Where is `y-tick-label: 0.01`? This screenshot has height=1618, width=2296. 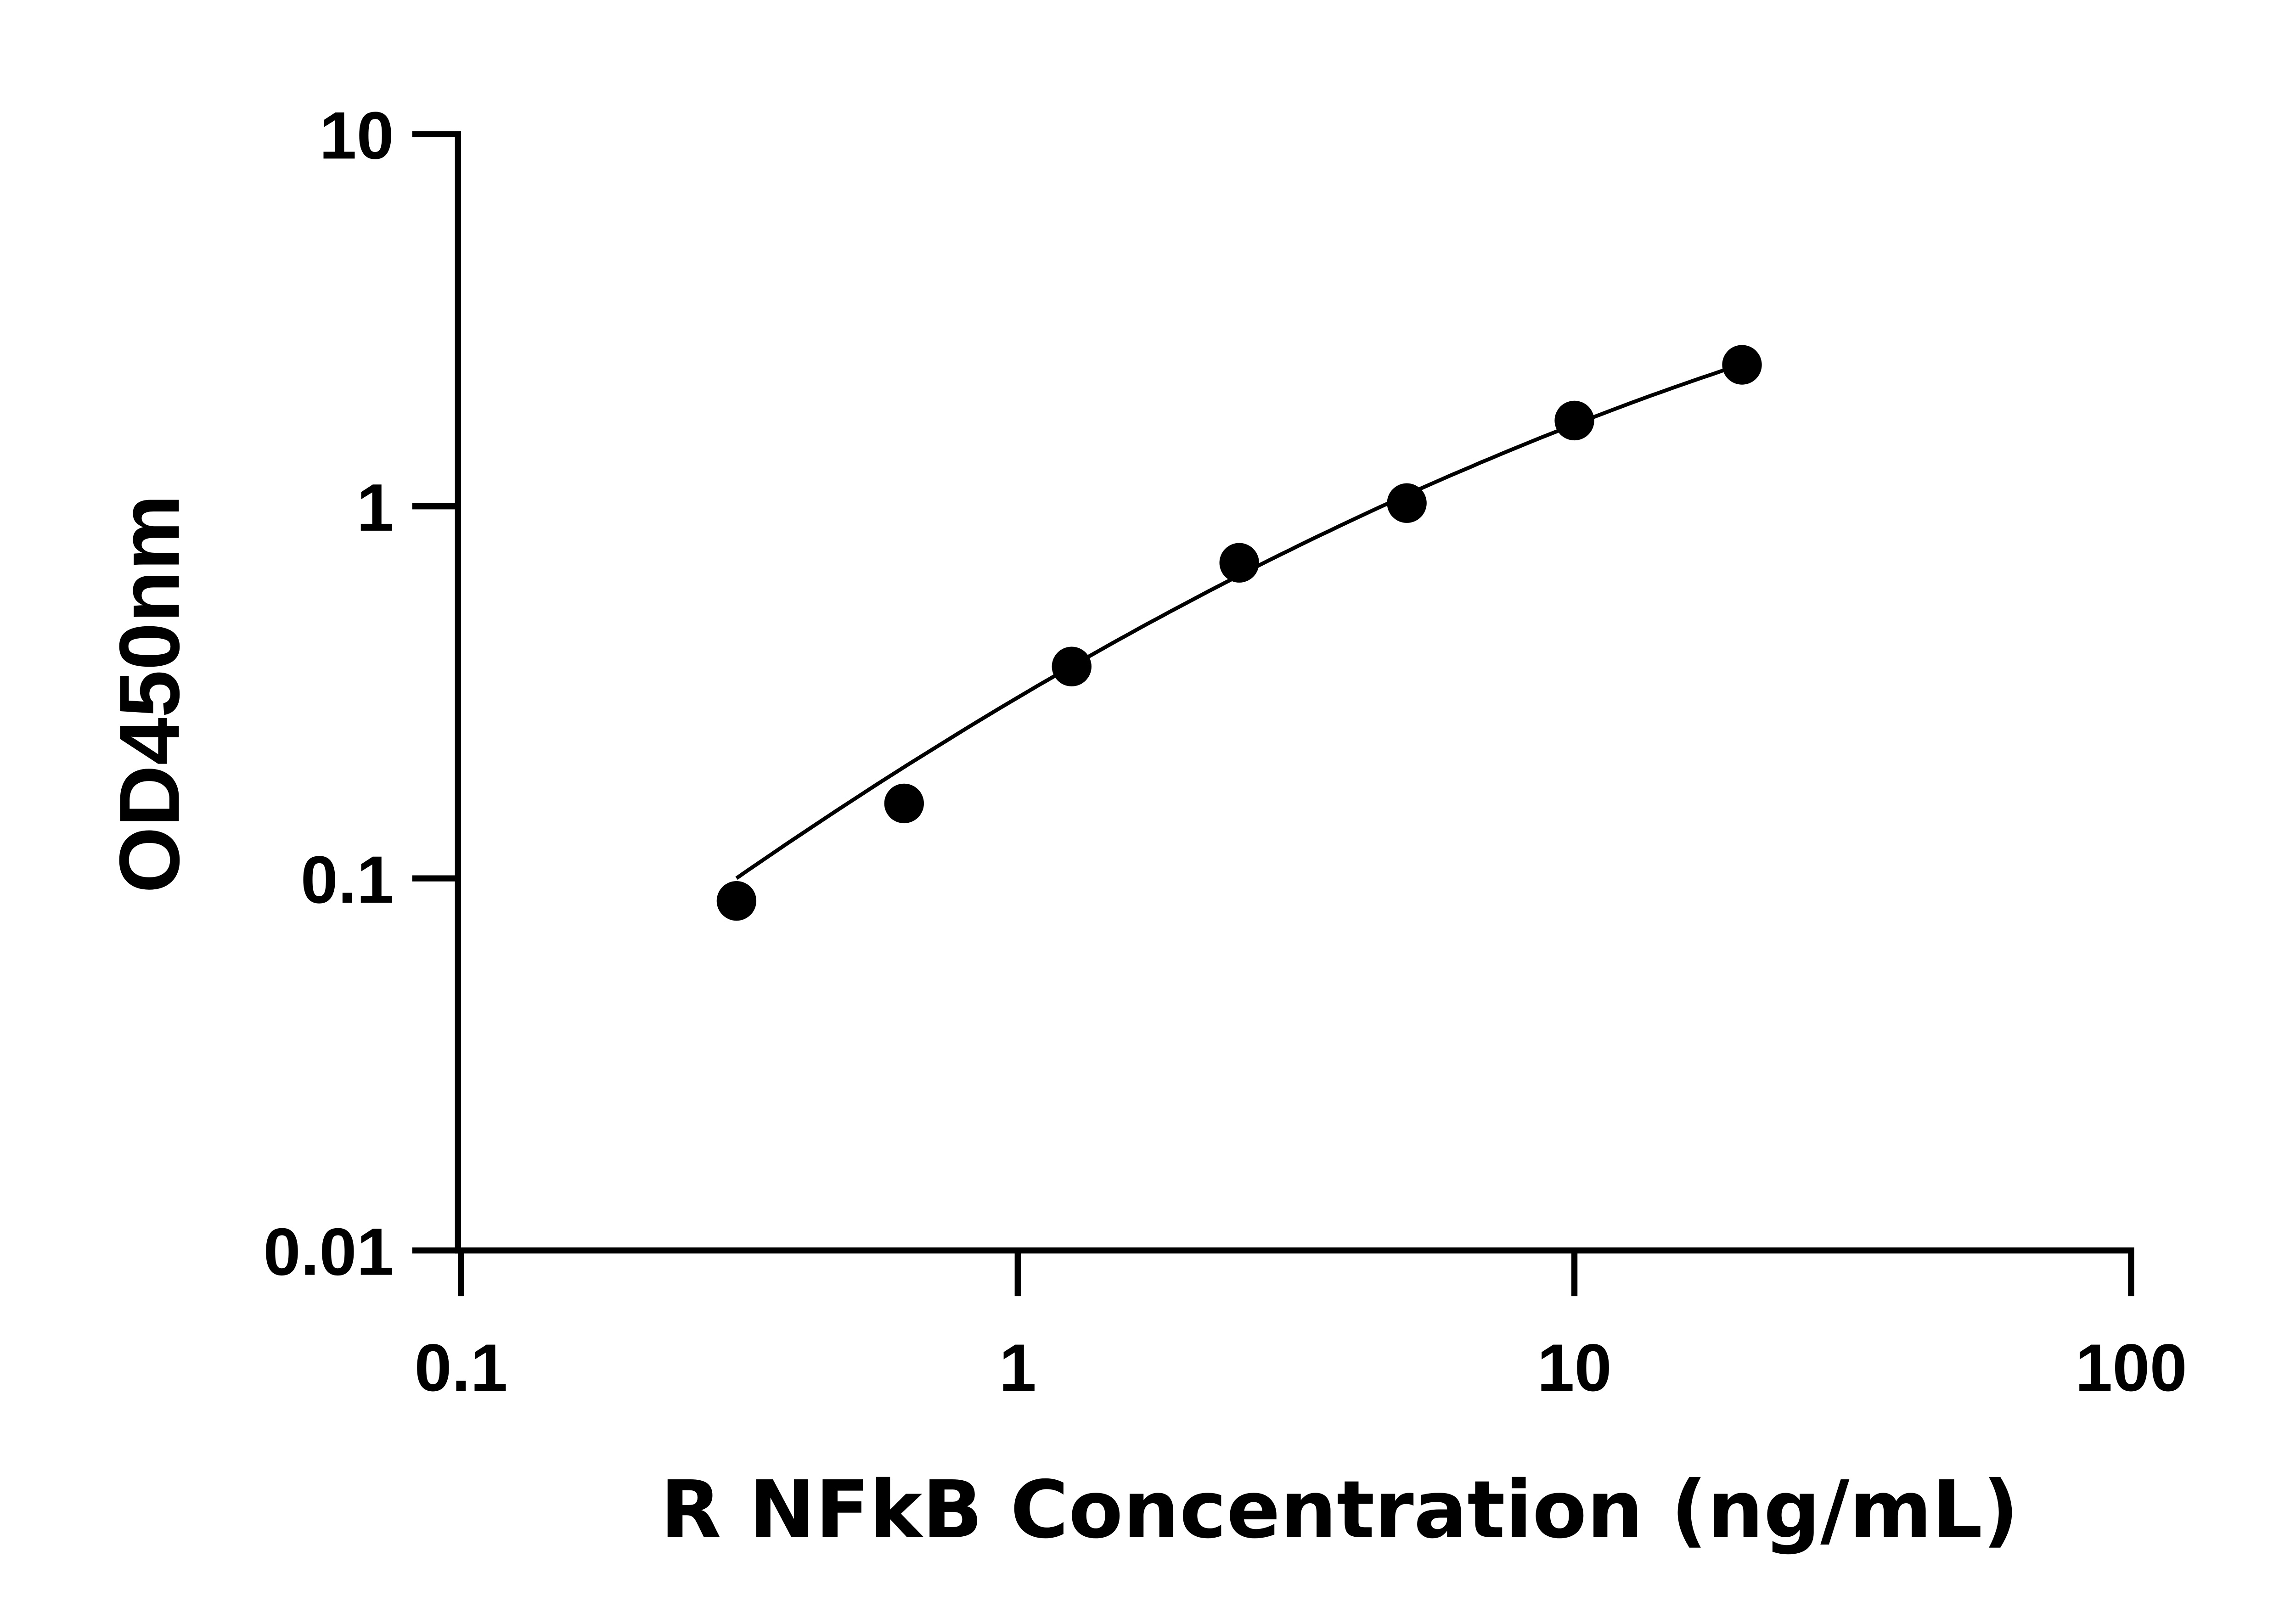
y-tick-label: 0.01 is located at coordinates (328, 1251).